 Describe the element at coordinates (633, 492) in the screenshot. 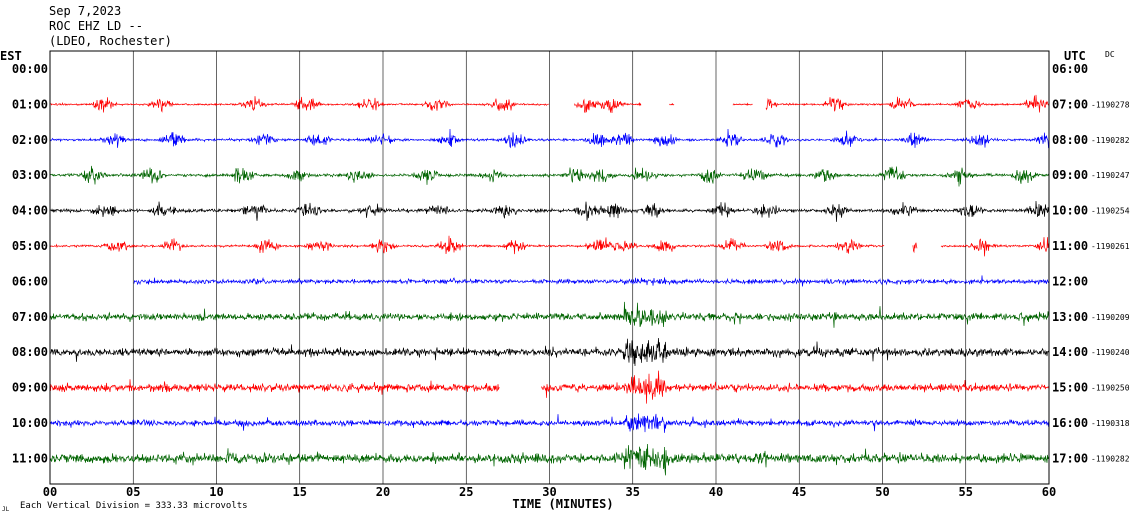

I see `x-tick-label: 35` at that location.